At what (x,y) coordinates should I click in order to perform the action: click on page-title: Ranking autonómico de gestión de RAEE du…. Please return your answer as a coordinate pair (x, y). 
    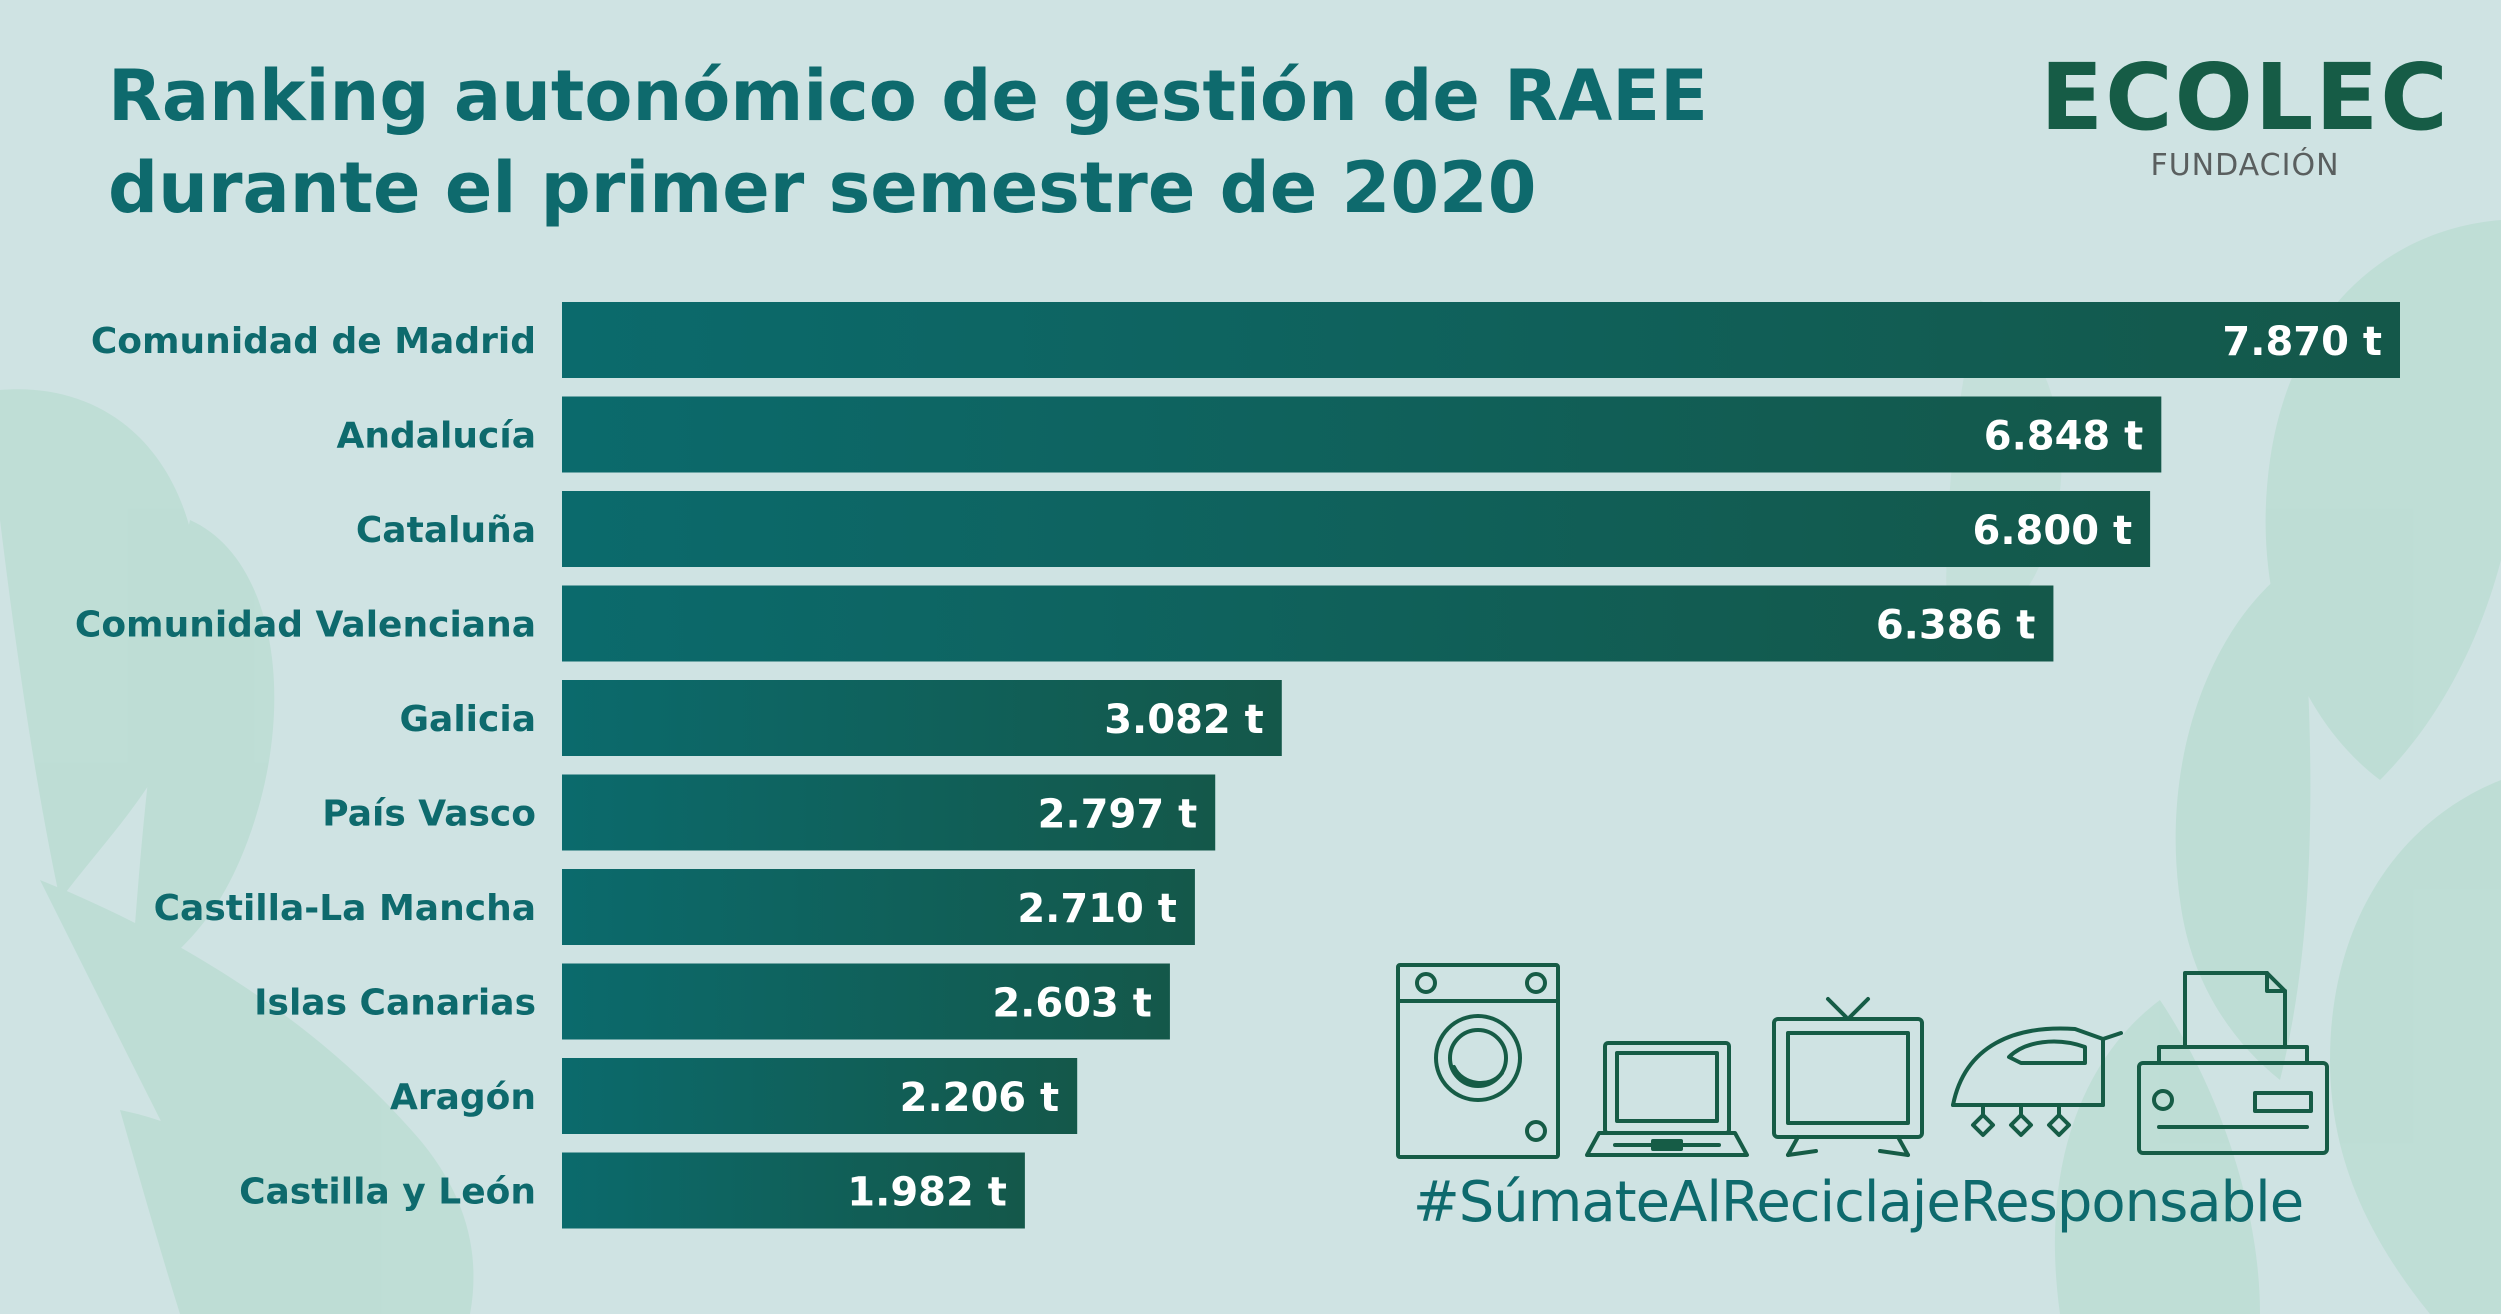
    Looking at the image, I should click on (908, 142).